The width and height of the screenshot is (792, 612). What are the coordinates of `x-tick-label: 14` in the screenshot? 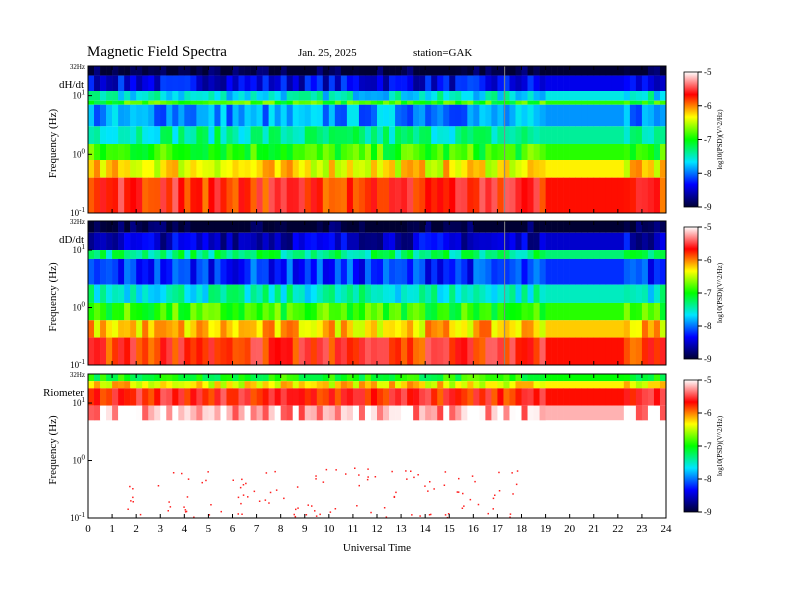 It's located at (426, 529).